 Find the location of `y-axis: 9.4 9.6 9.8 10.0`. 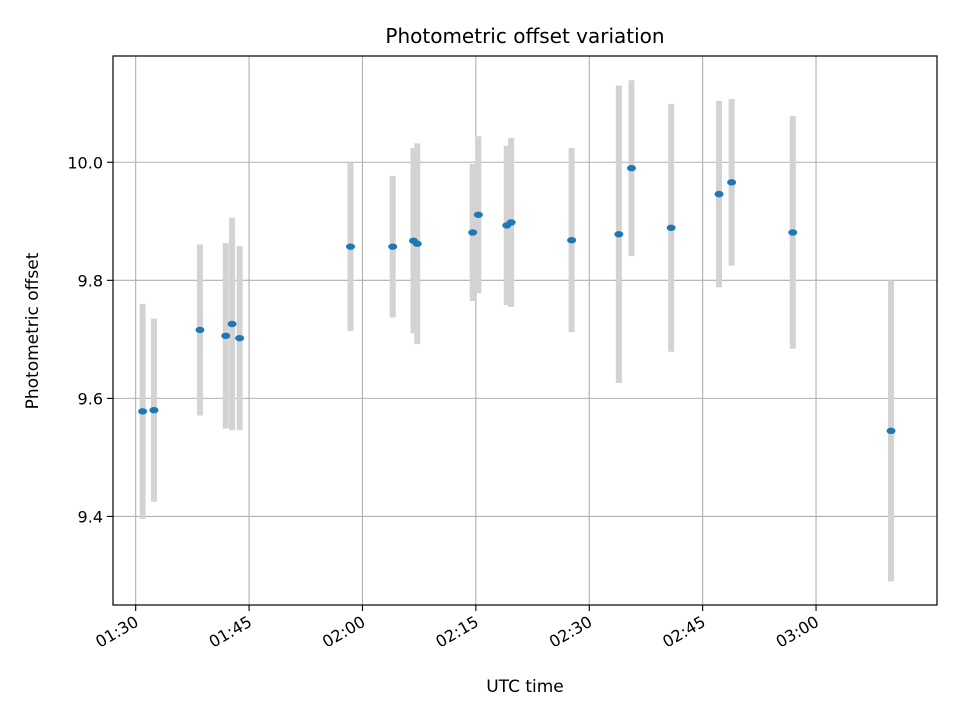

y-axis: 9.4 9.6 9.8 10.0 is located at coordinates (90, 339).